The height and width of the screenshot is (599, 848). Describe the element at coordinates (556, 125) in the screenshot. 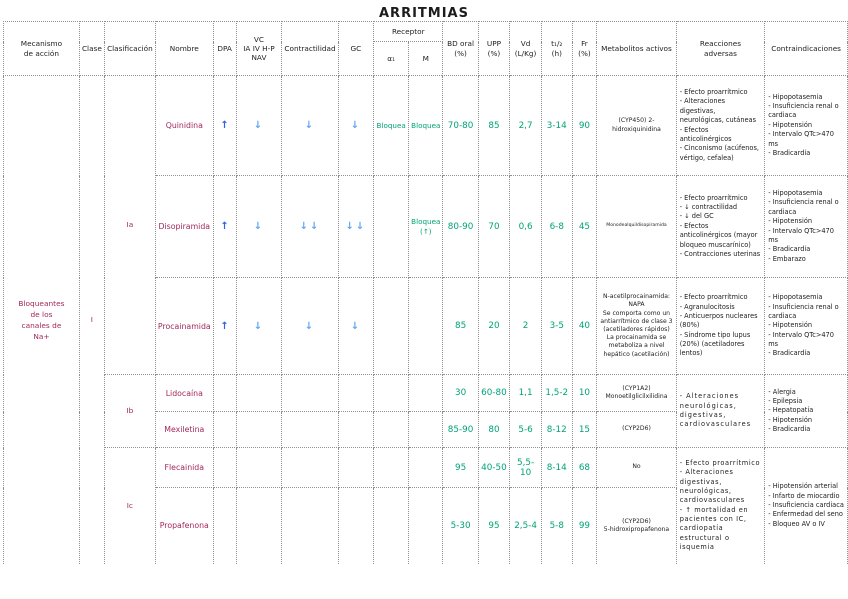

I see `t12-cell: 3-14` at that location.